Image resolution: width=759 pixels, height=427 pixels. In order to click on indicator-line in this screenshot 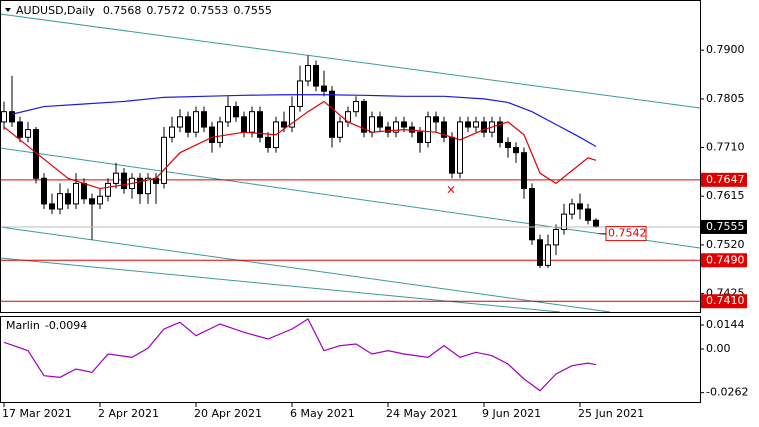, I will do `click(300, 355)`.